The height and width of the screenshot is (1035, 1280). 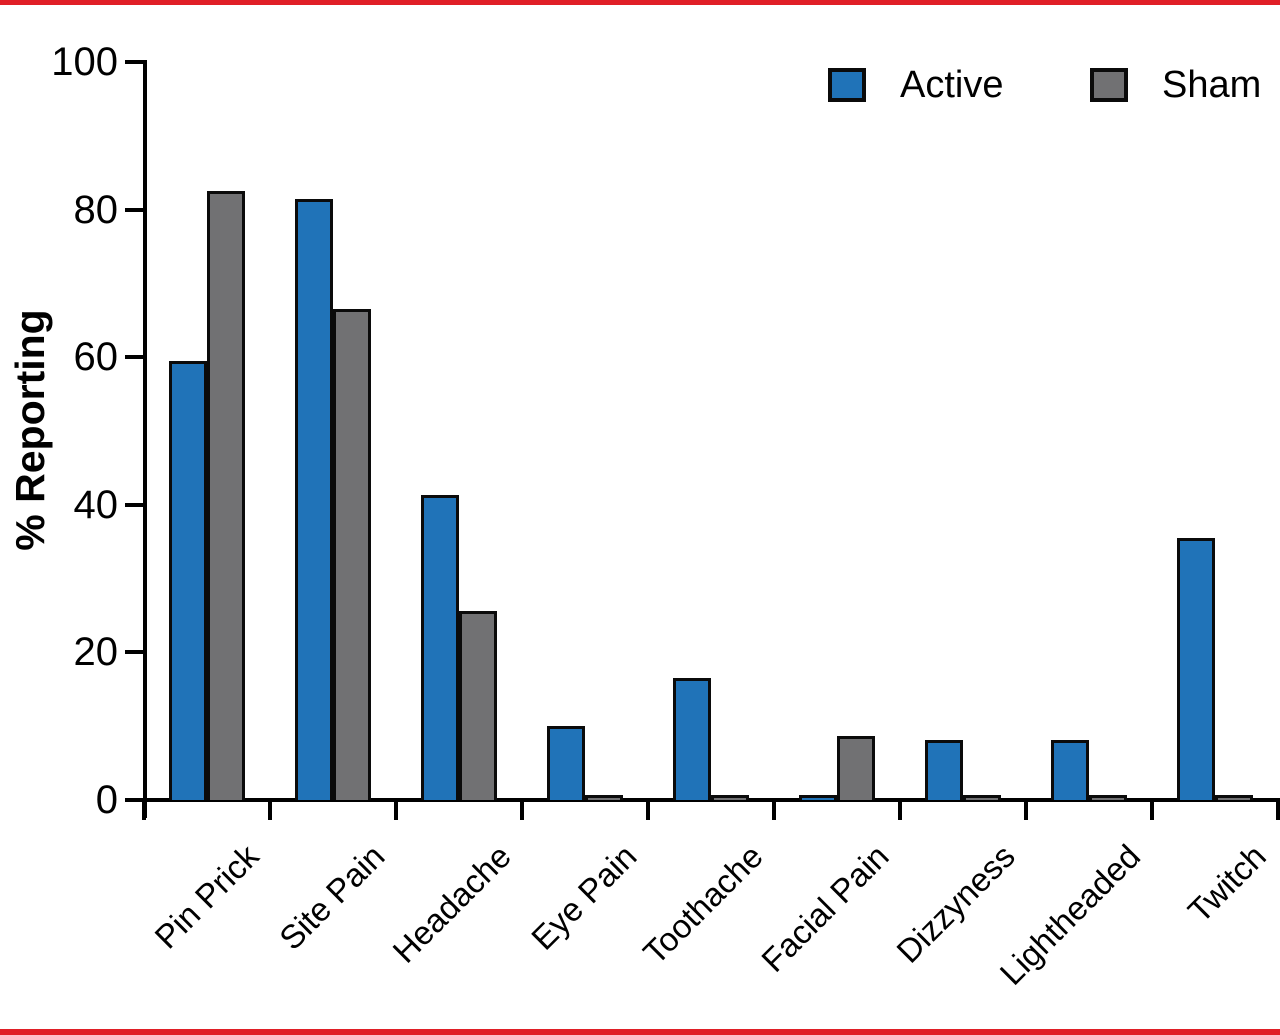 I want to click on legend-item-active: Active, so click(x=915, y=85).